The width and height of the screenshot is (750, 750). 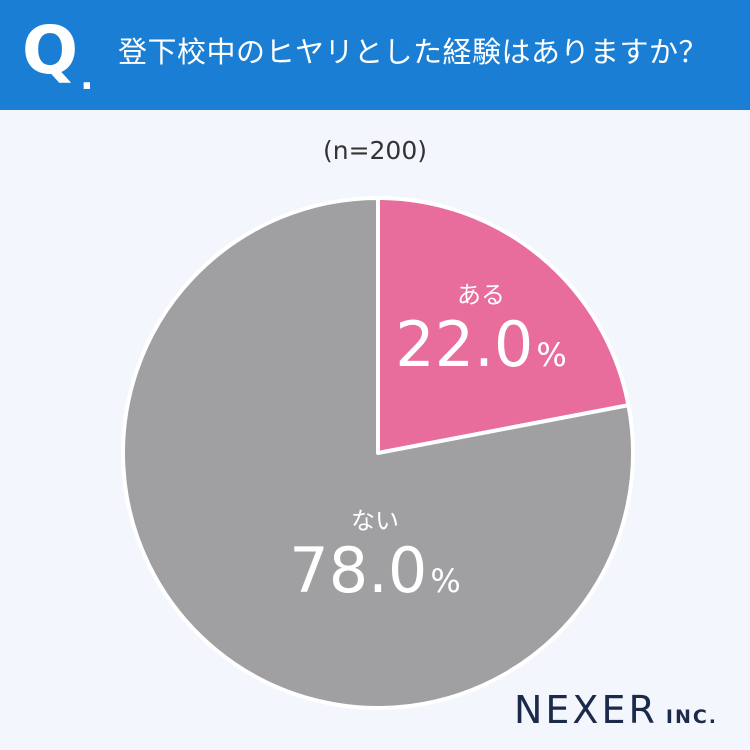 I want to click on logo-name: NEXER, so click(x=586, y=710).